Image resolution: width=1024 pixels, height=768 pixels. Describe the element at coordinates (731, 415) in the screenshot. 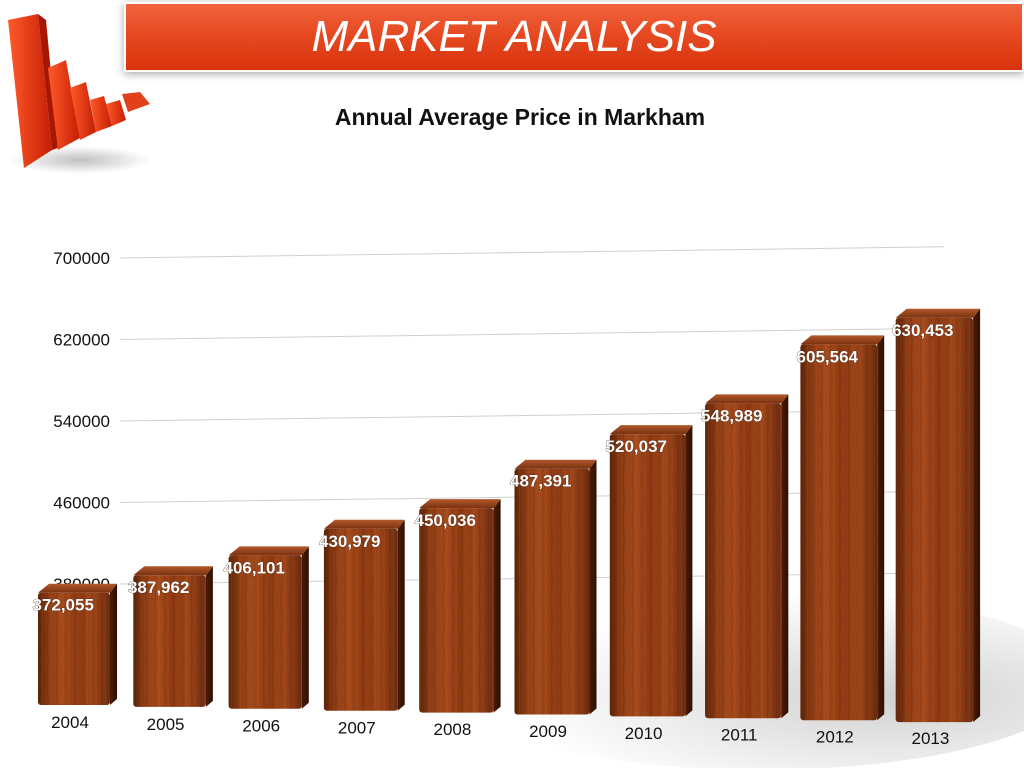

I see `data-label: 548,989` at that location.